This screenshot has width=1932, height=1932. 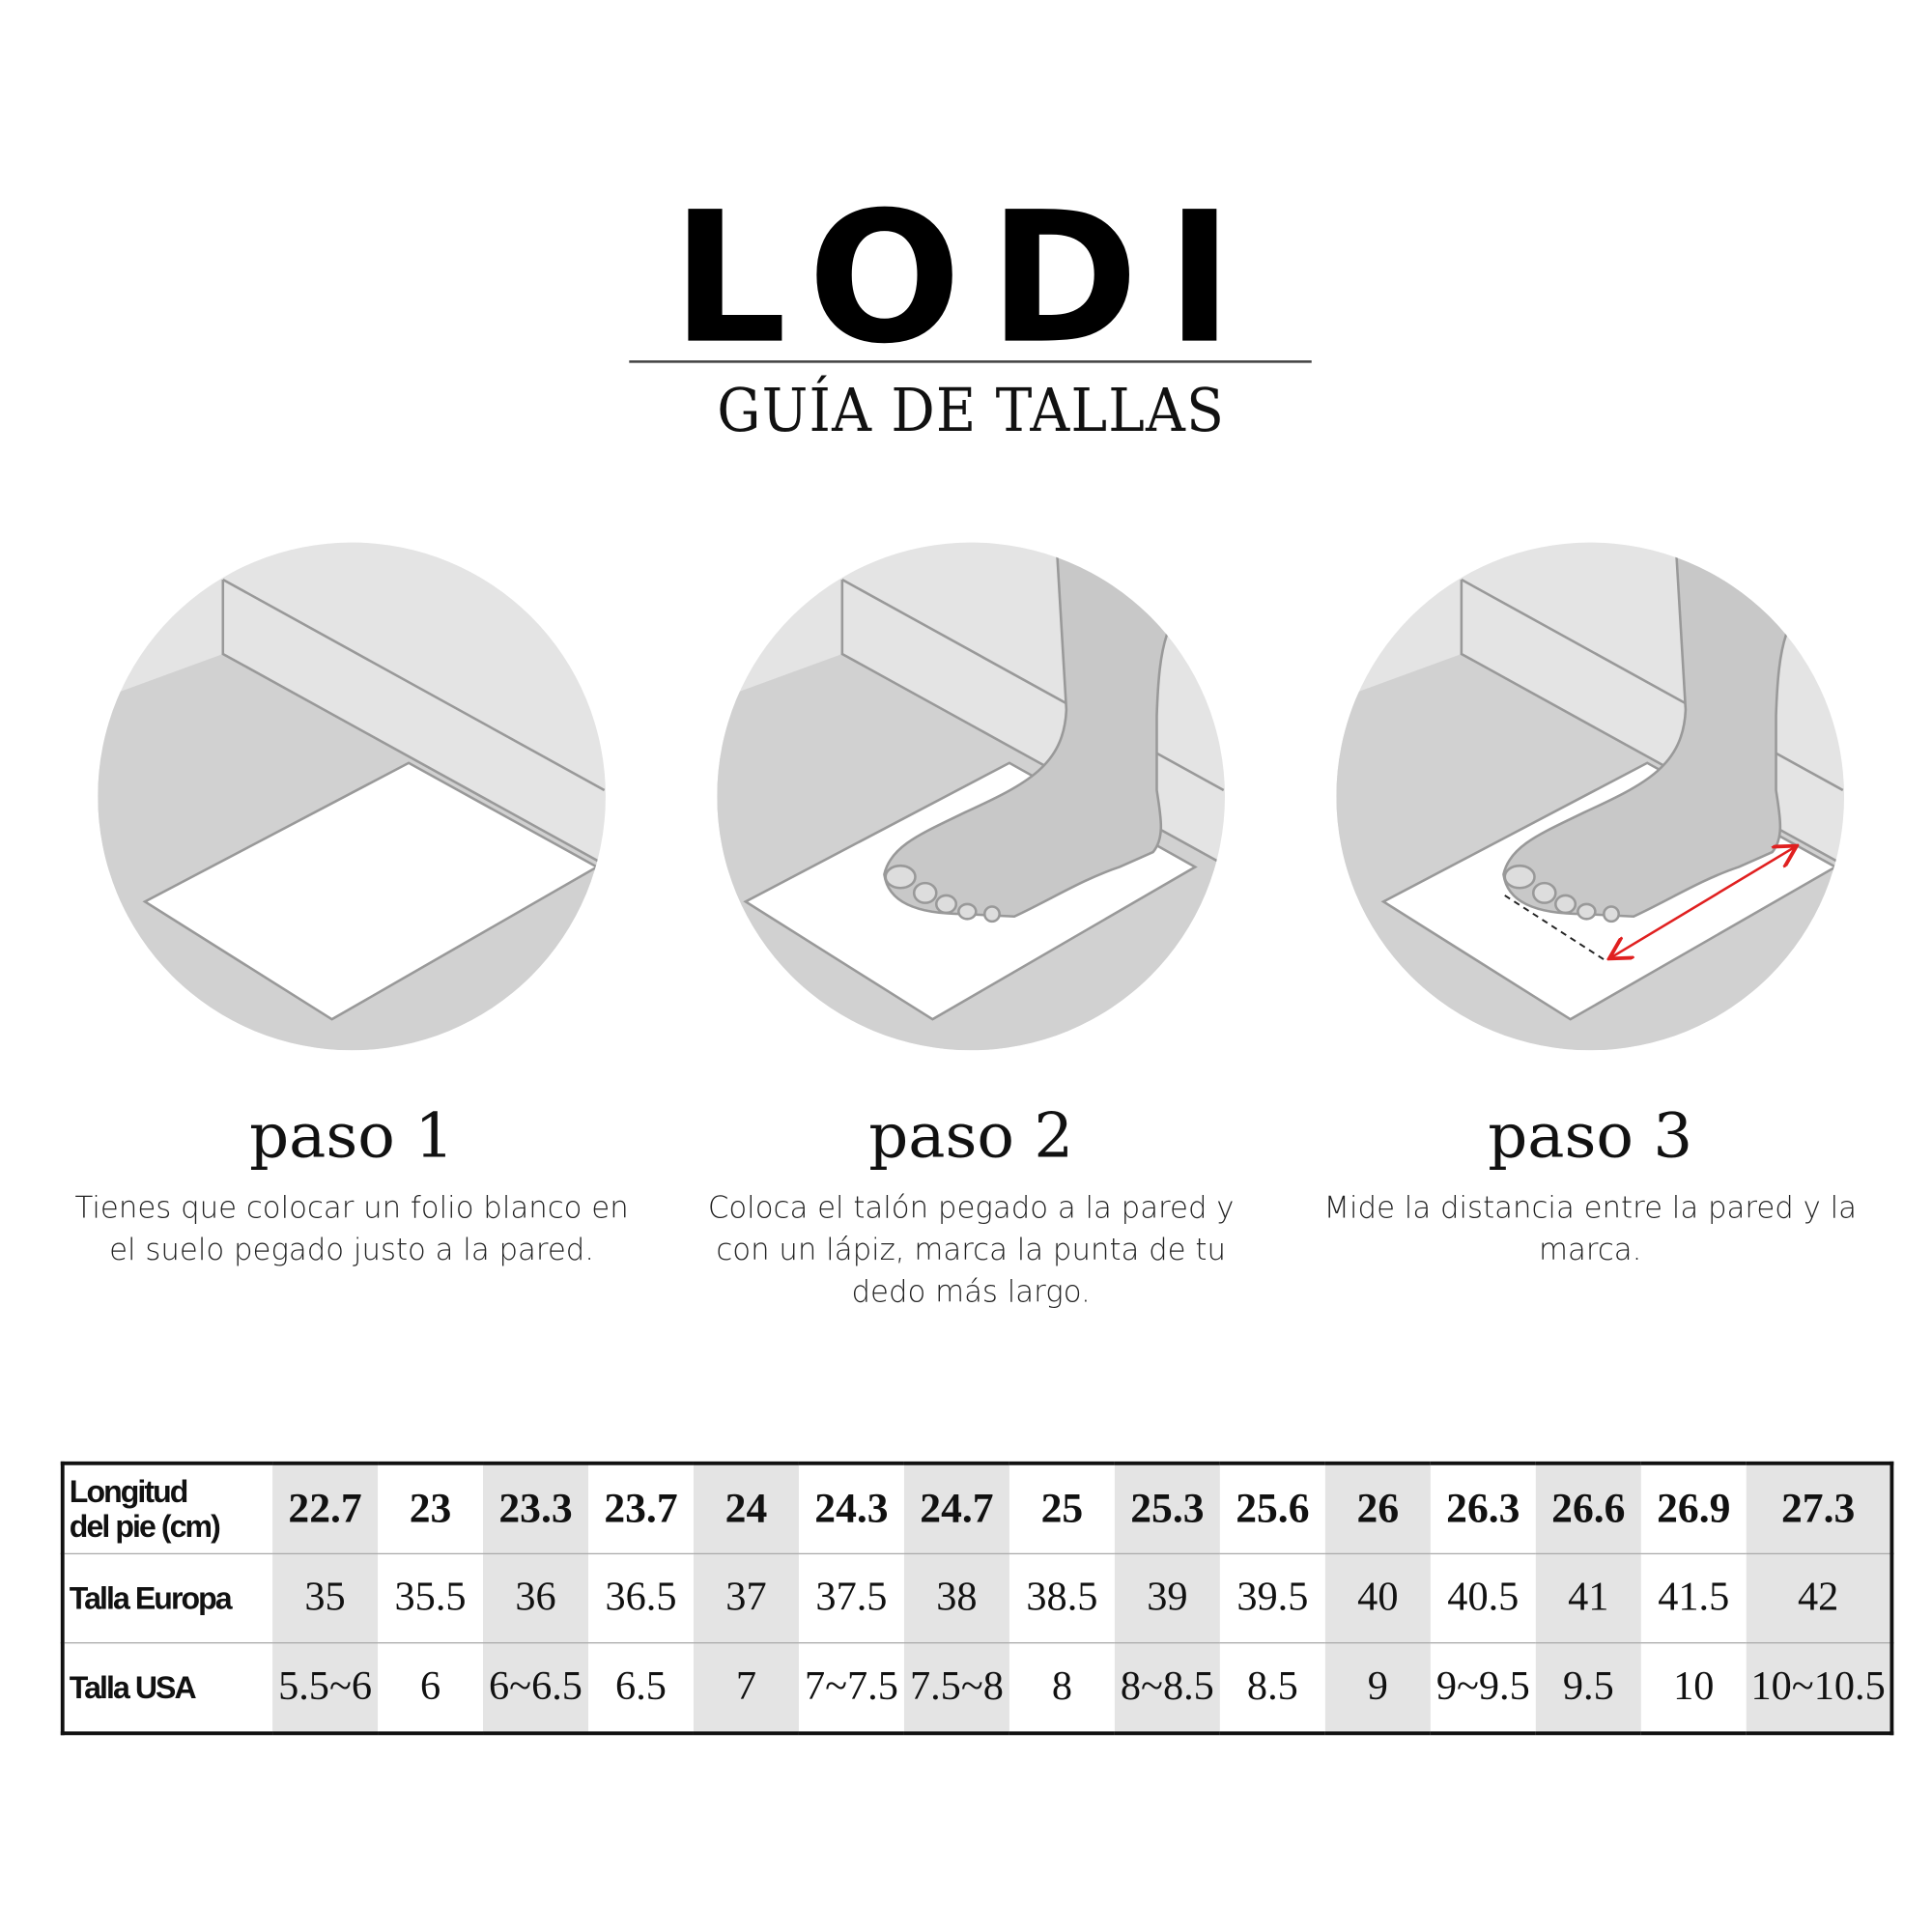 What do you see at coordinates (1588, 1597) in the screenshot?
I see `table-cell: 41` at bounding box center [1588, 1597].